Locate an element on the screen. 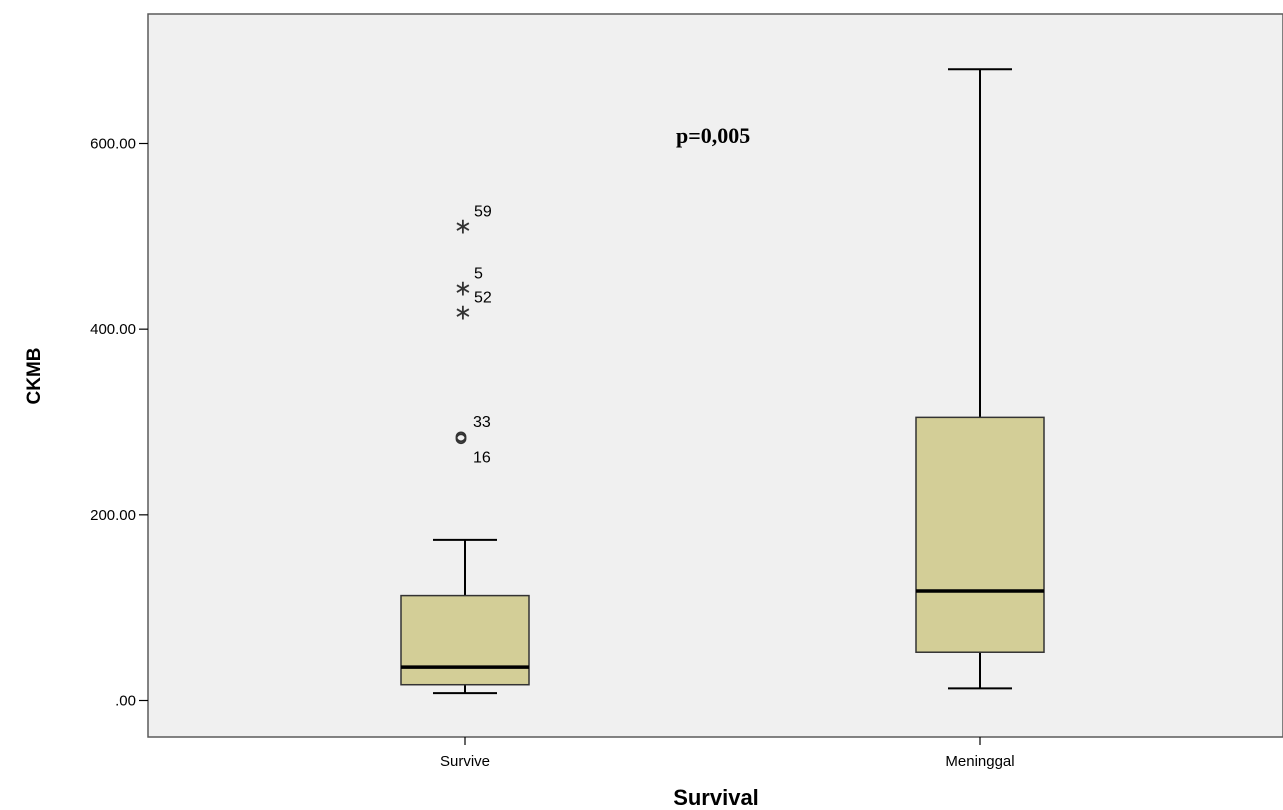 This screenshot has width=1283, height=810. y-tick-label: 600.00 is located at coordinates (113, 144).